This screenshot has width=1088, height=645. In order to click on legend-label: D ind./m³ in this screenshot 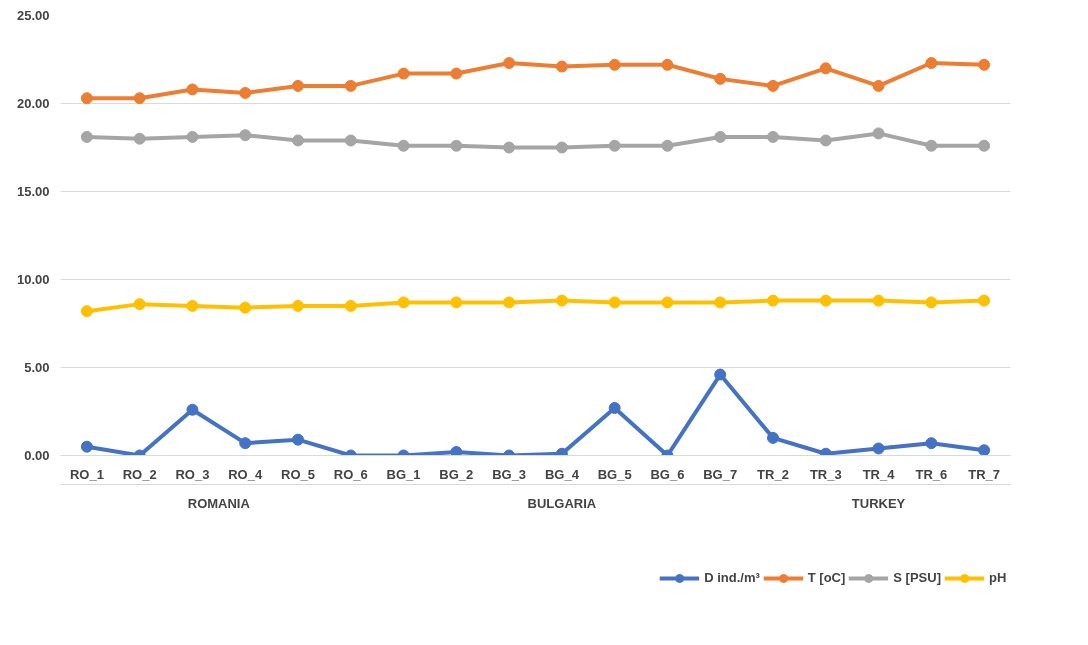, I will do `click(732, 578)`.